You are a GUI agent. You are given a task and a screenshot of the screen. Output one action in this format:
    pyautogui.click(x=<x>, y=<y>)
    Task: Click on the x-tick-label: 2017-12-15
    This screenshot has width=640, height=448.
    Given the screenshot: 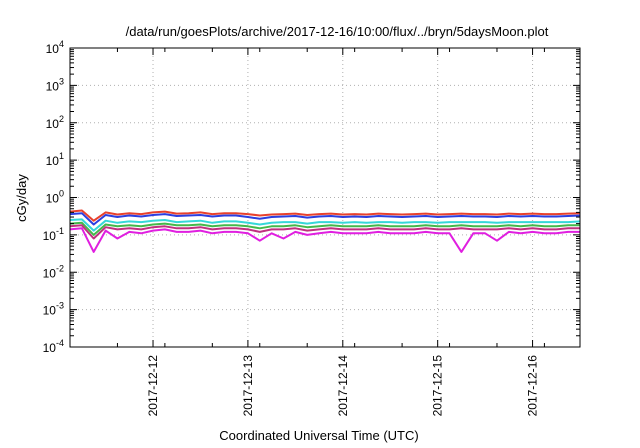 What is the action you would take?
    pyautogui.click(x=438, y=386)
    